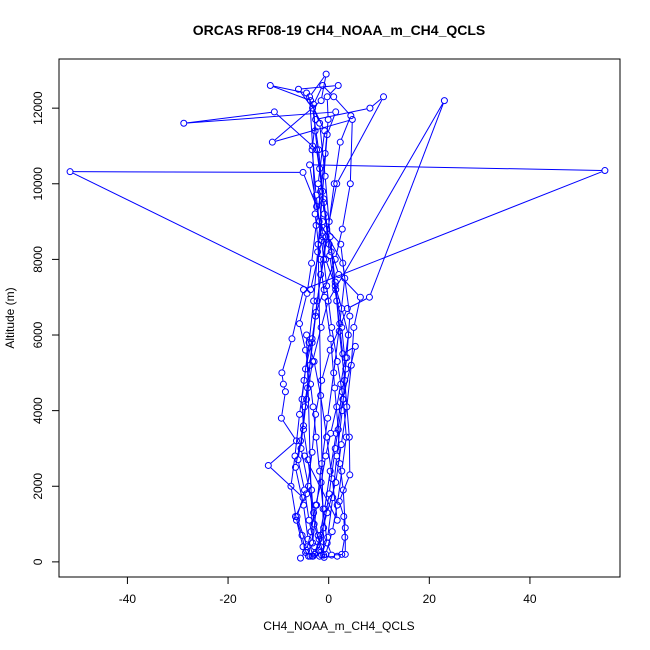  I want to click on y-tick-label: 2000, so click(38, 486).